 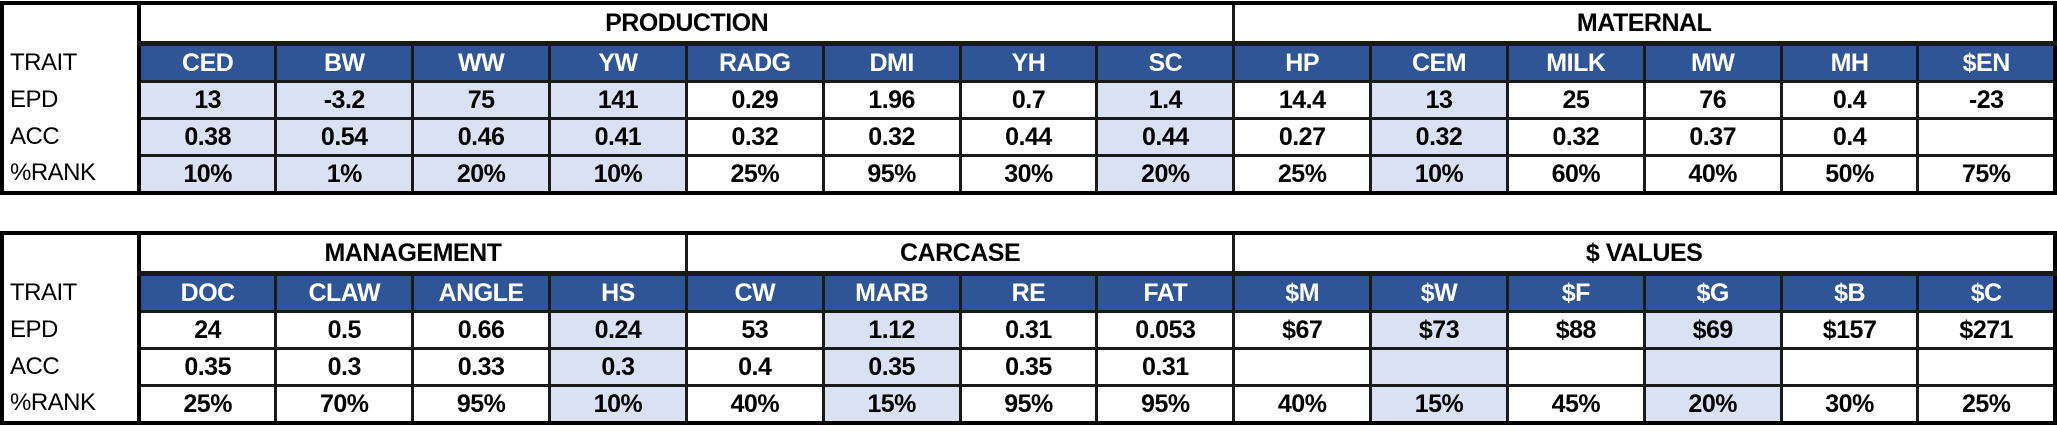 I want to click on trait-header: RADG, so click(x=754, y=62).